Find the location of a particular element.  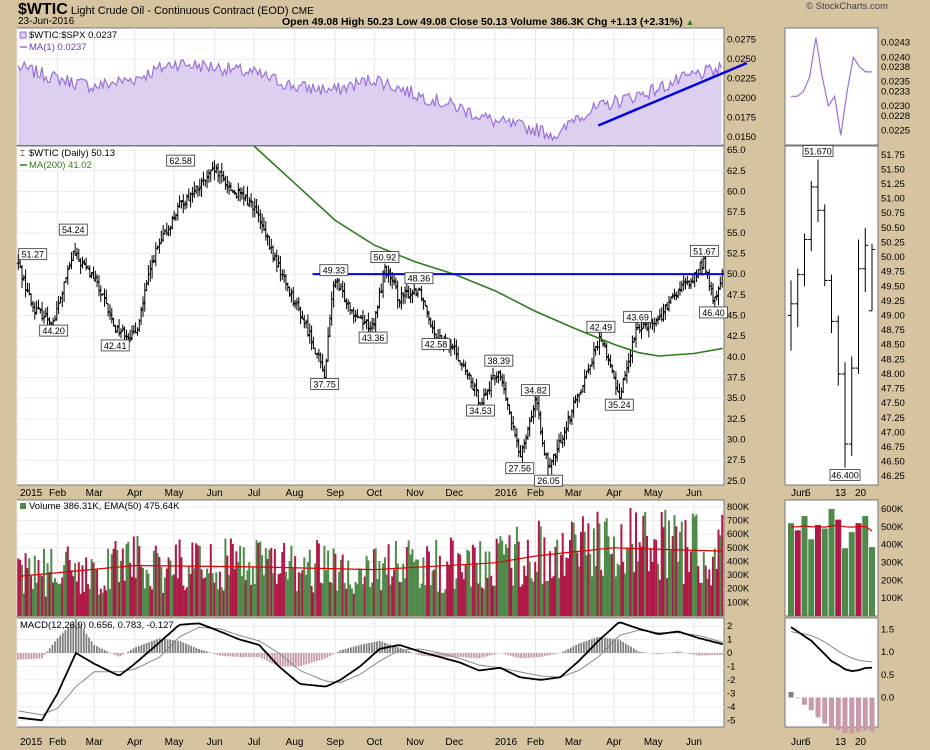

price-zoom-tick-label: 49.00 is located at coordinates (893, 316).